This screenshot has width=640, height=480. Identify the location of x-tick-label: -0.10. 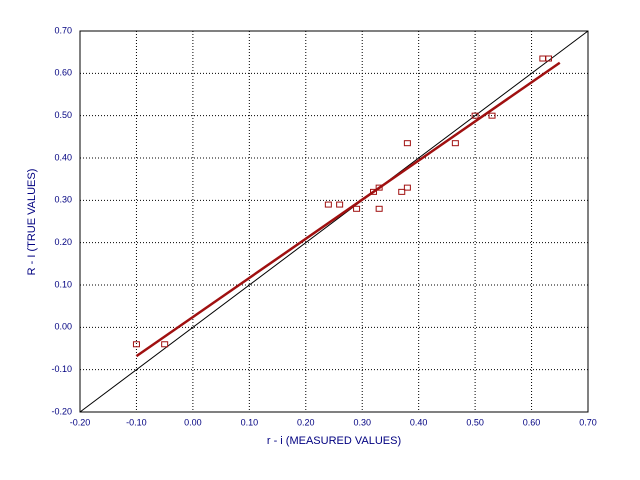
(136, 422).